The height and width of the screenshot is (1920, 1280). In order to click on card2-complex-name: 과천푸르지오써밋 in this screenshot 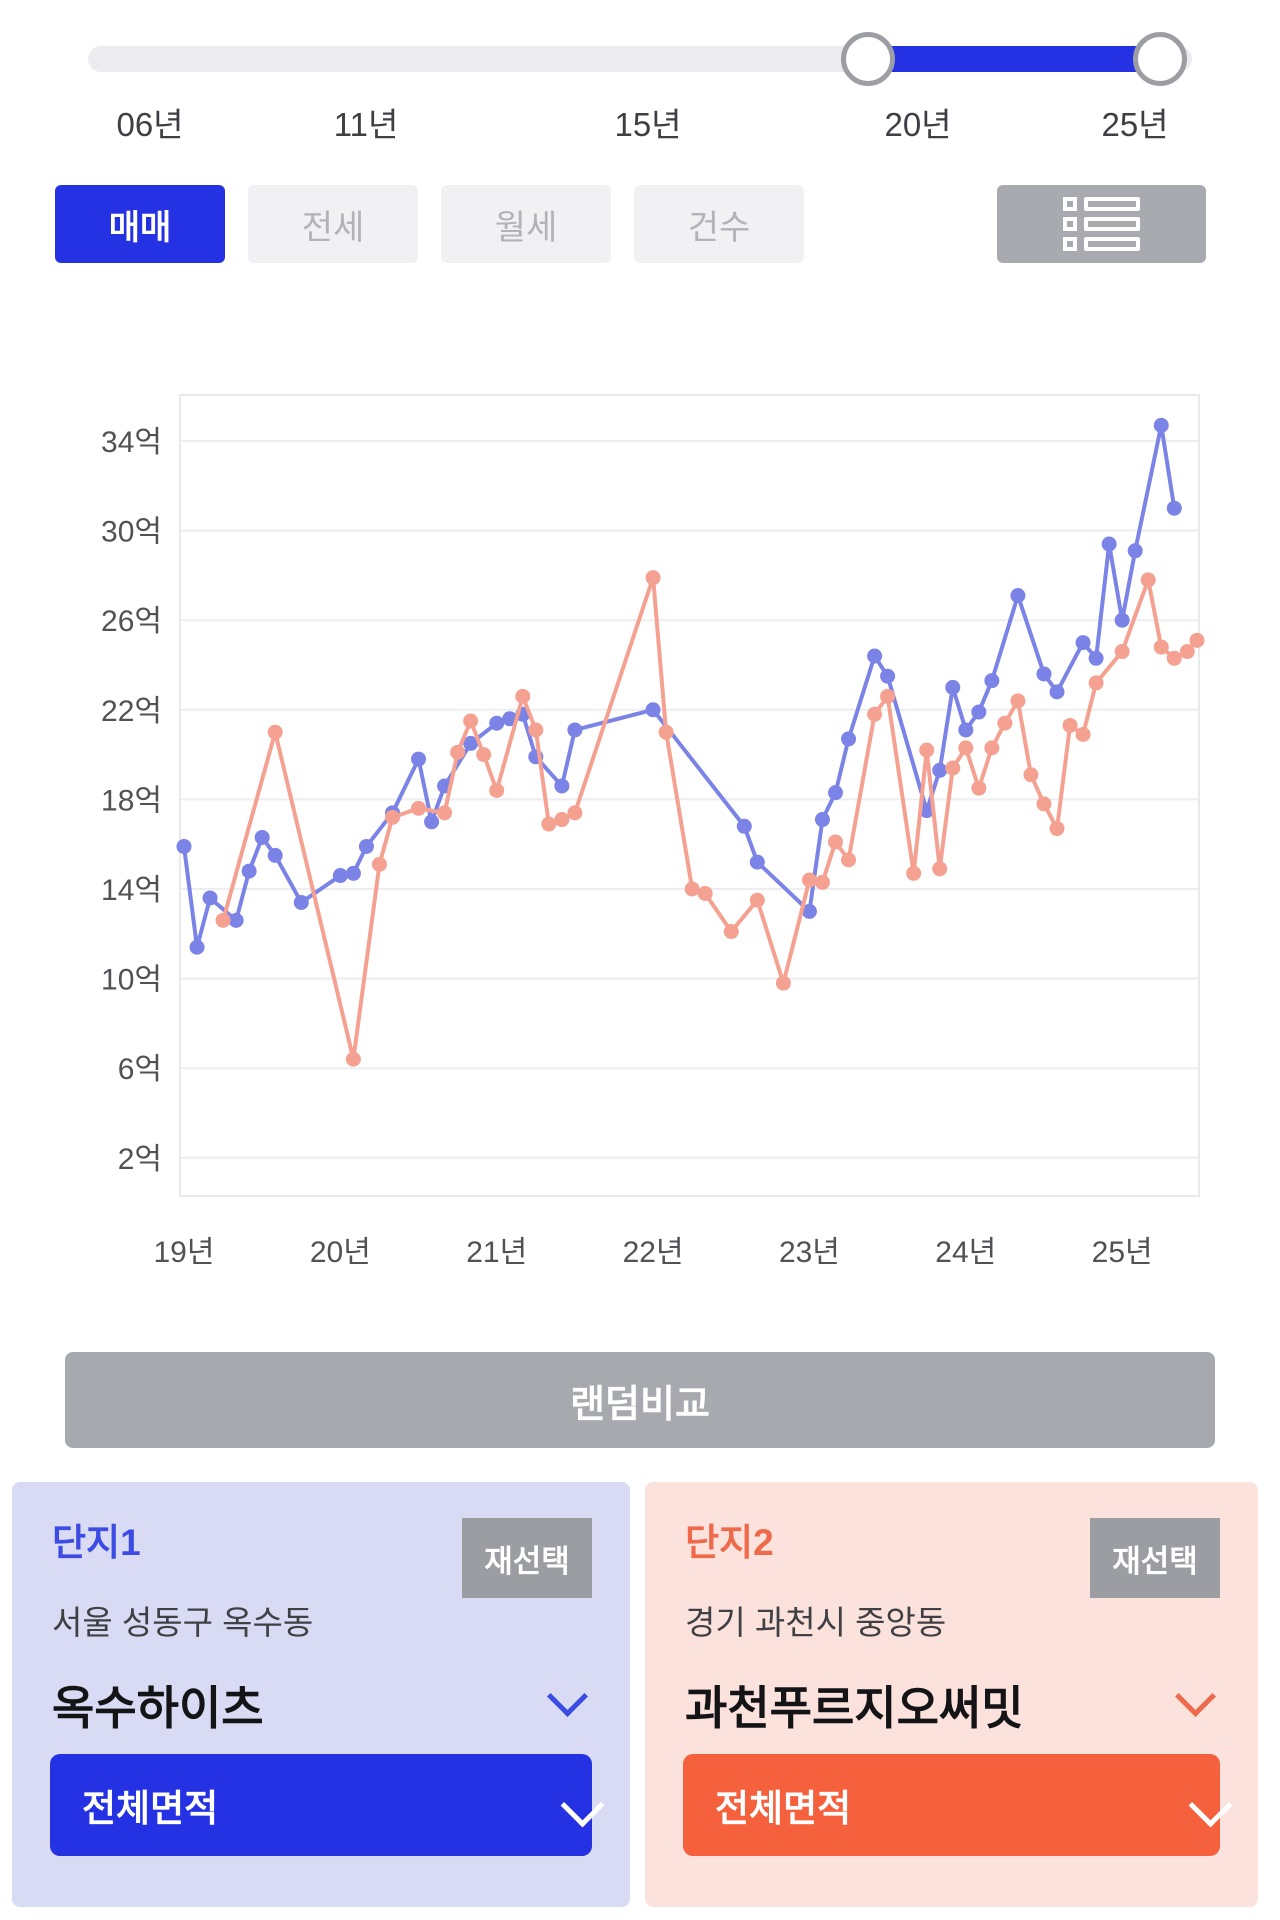, I will do `click(854, 1708)`.